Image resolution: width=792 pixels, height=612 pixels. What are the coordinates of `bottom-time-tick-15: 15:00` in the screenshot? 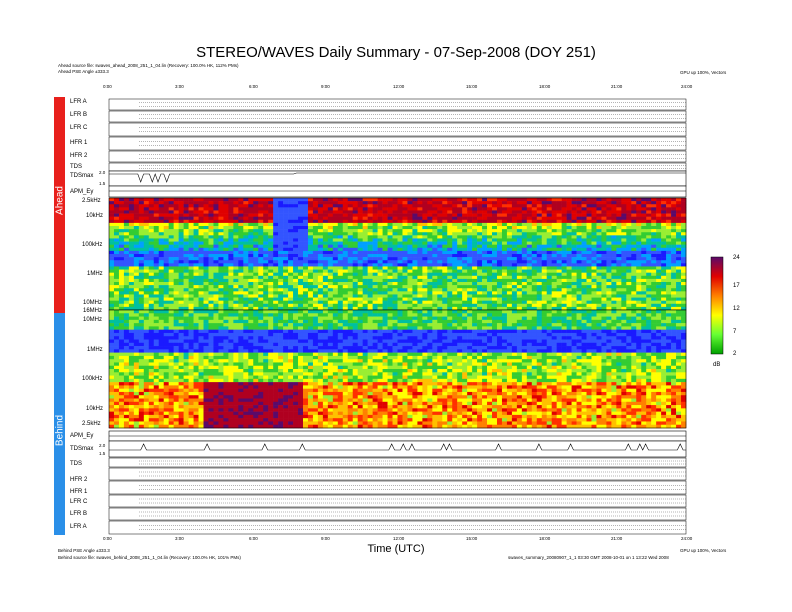 It's located at (472, 538).